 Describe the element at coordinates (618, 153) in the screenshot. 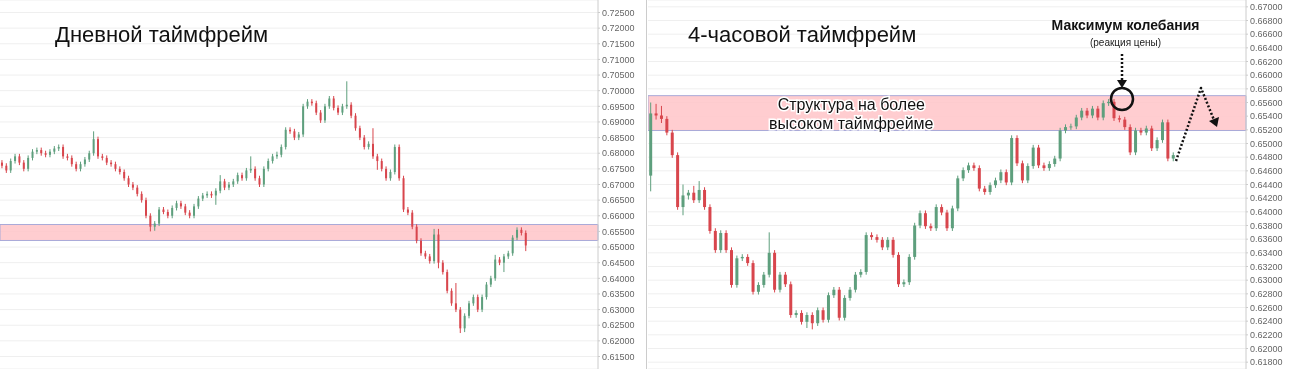

I see `y-tick-label: 0.68000` at that location.